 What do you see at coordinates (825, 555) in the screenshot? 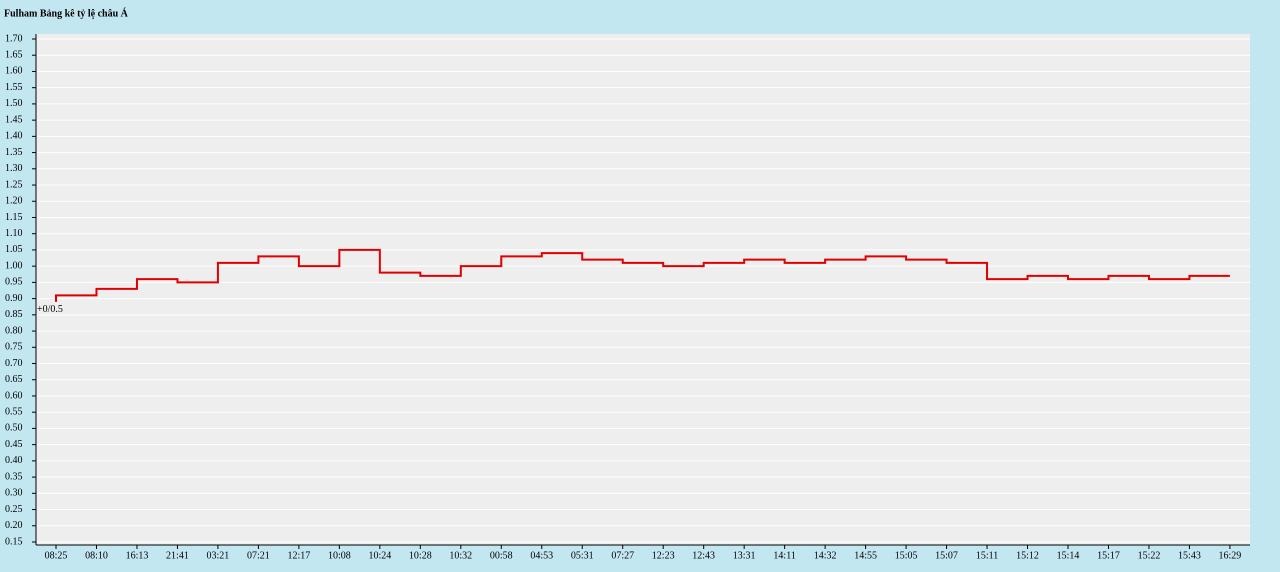
I see `x-tick-label: 14:32` at bounding box center [825, 555].